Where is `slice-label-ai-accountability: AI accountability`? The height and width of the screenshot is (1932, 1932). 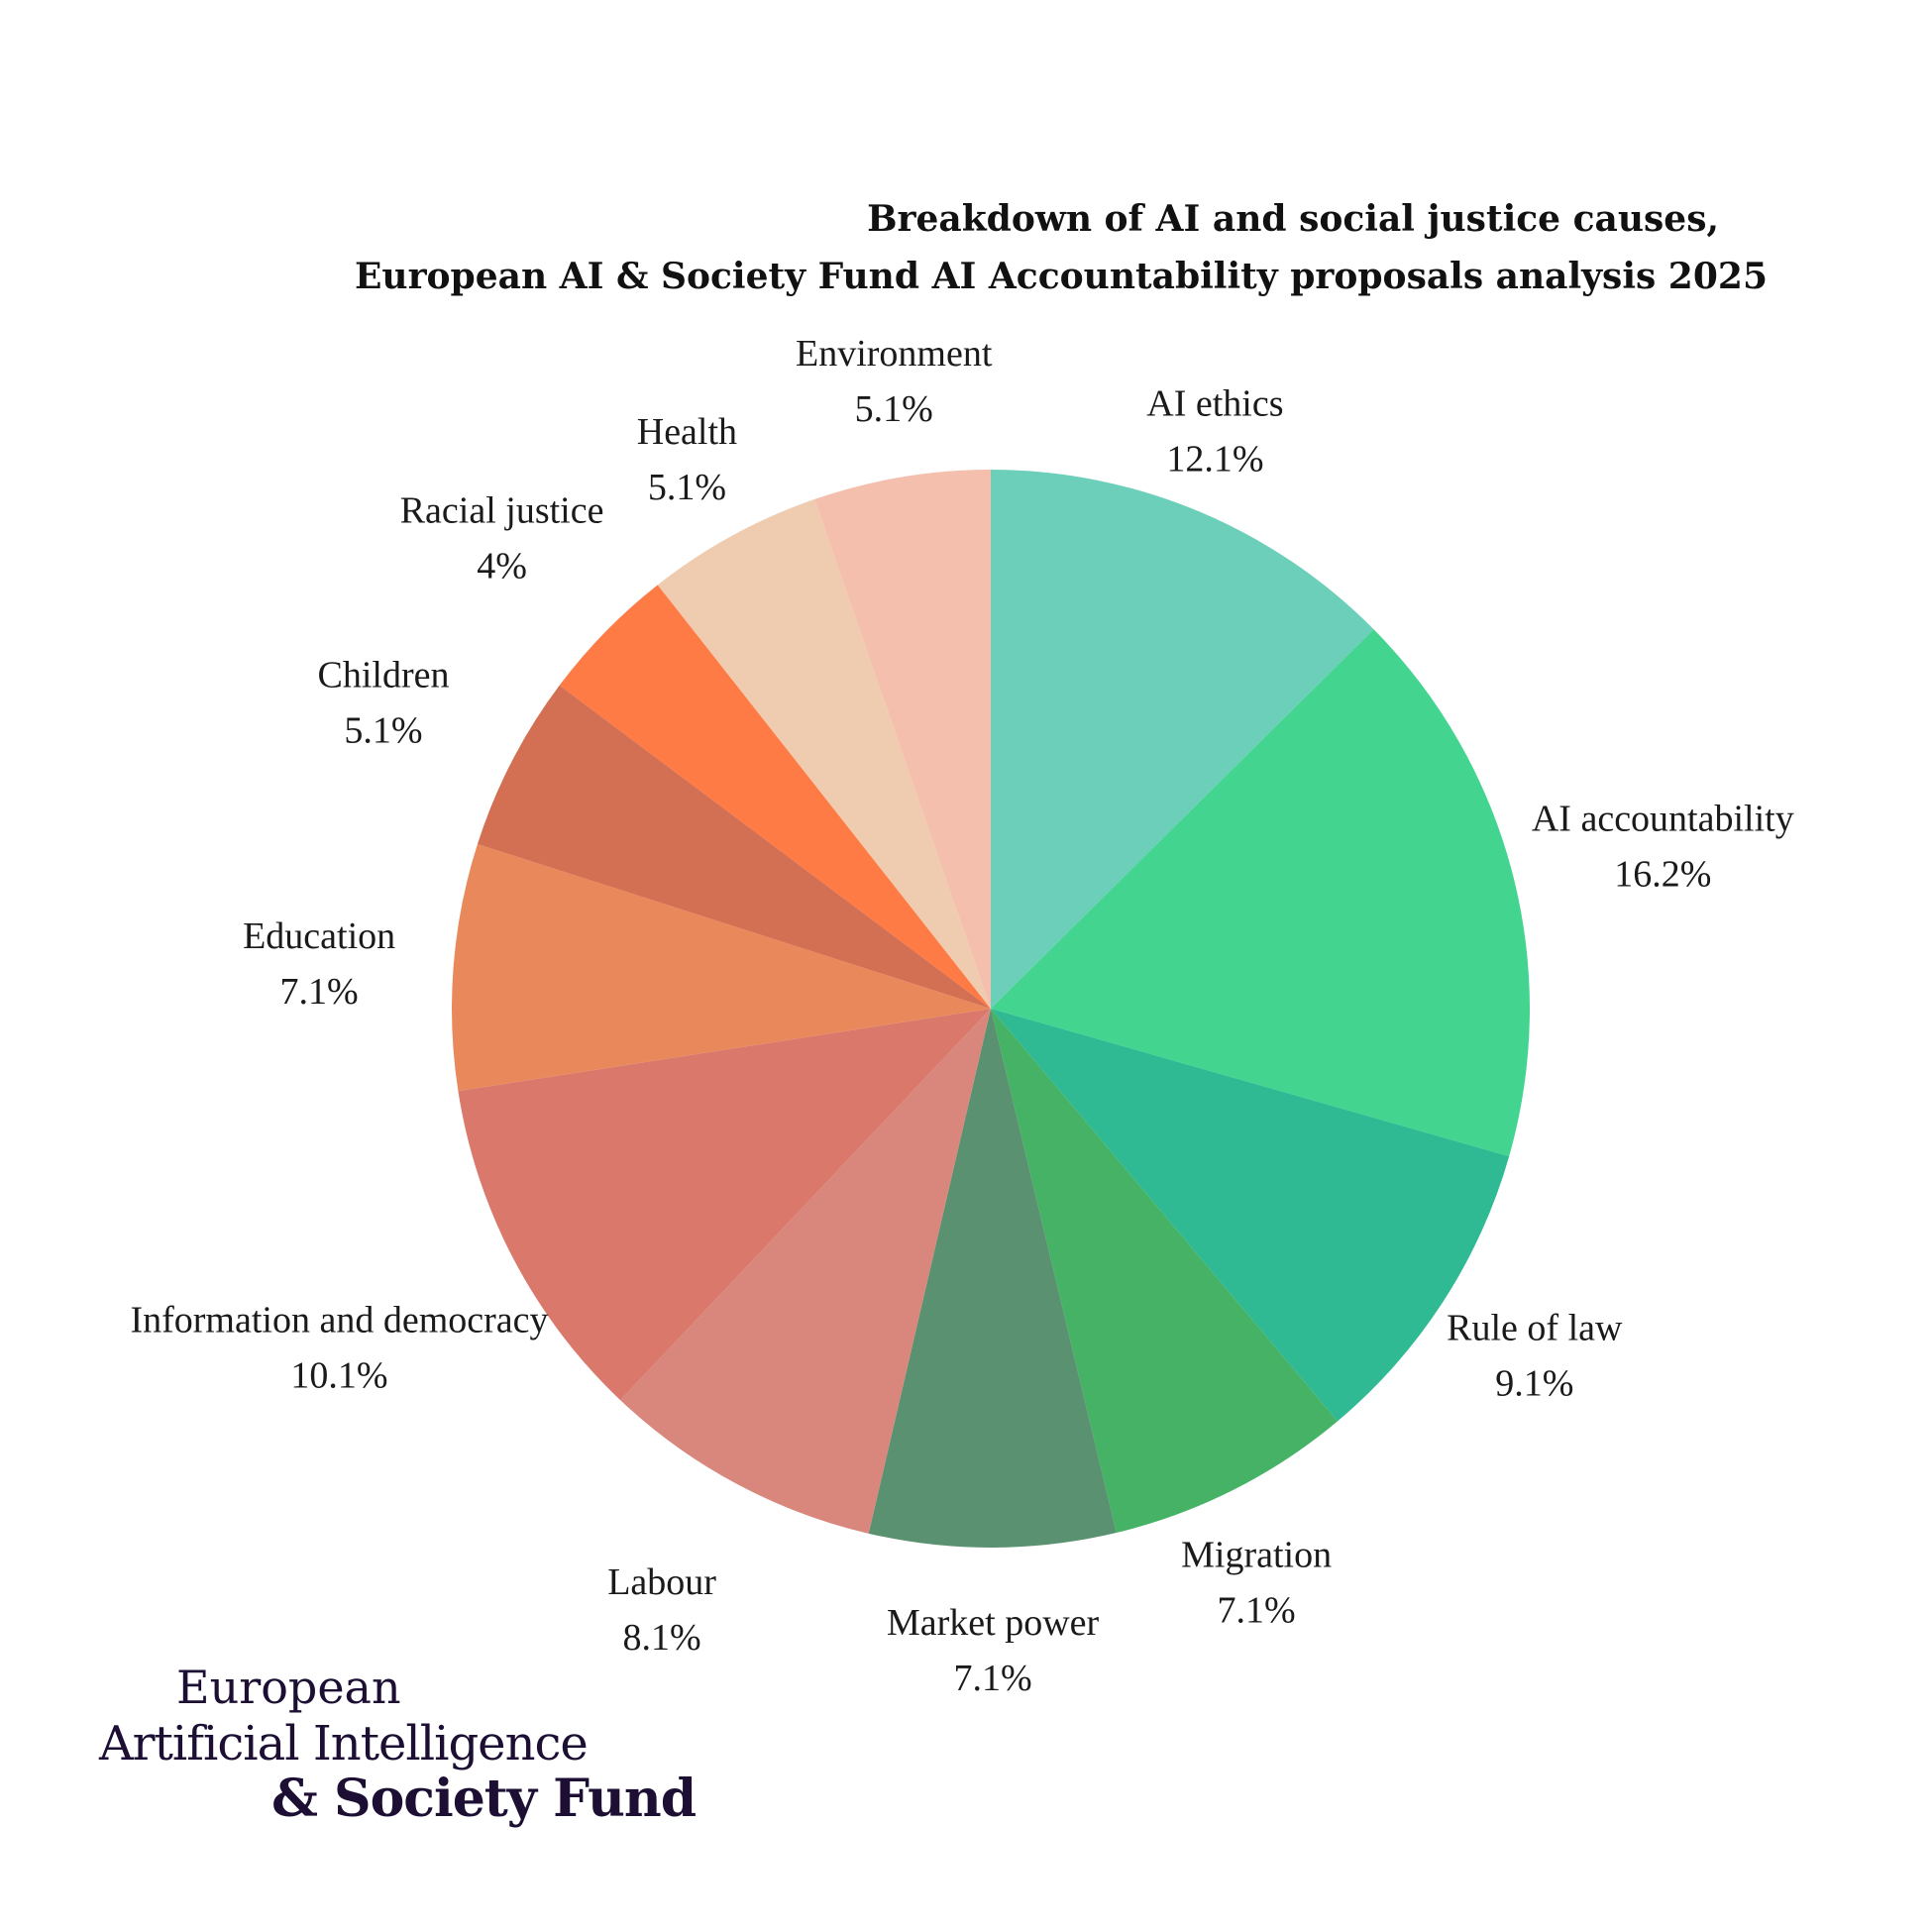 slice-label-ai-accountability: AI accountability is located at coordinates (1663, 818).